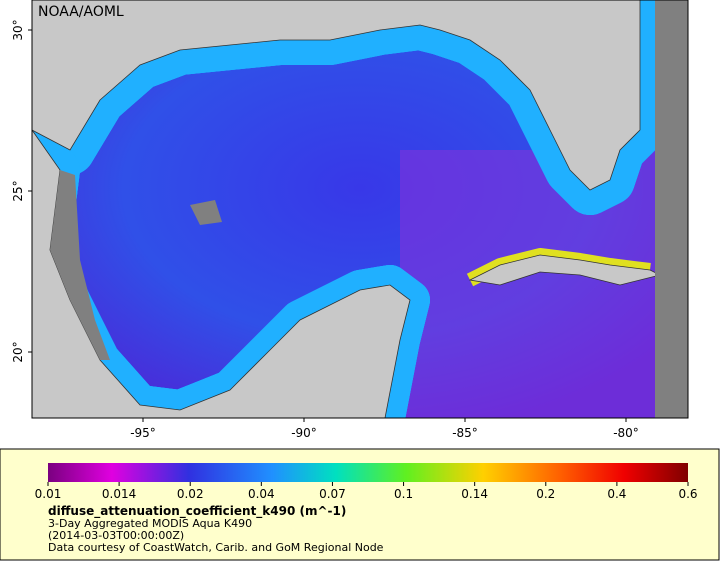 The image size is (720, 565). What do you see at coordinates (81, 12) in the screenshot?
I see `credit: NOAA/AOML` at bounding box center [81, 12].